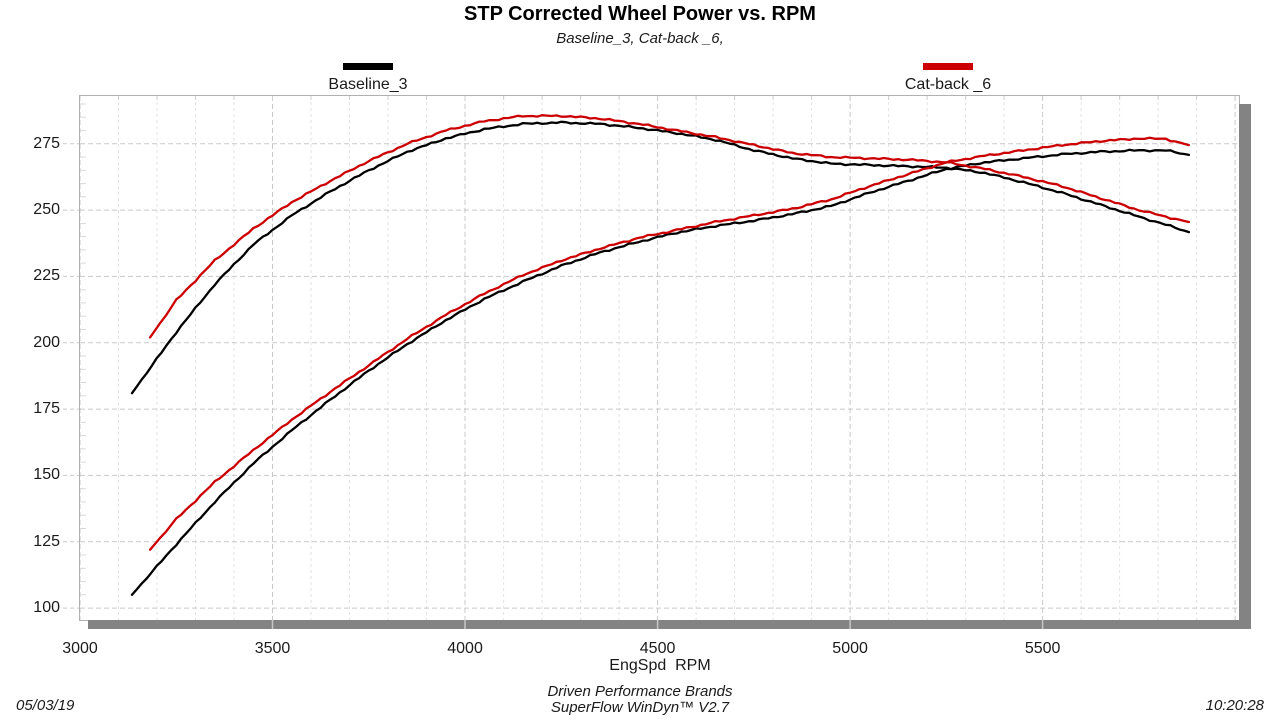 This screenshot has height=720, width=1280. What do you see at coordinates (46, 608) in the screenshot?
I see `y-tick-label: 100` at bounding box center [46, 608].